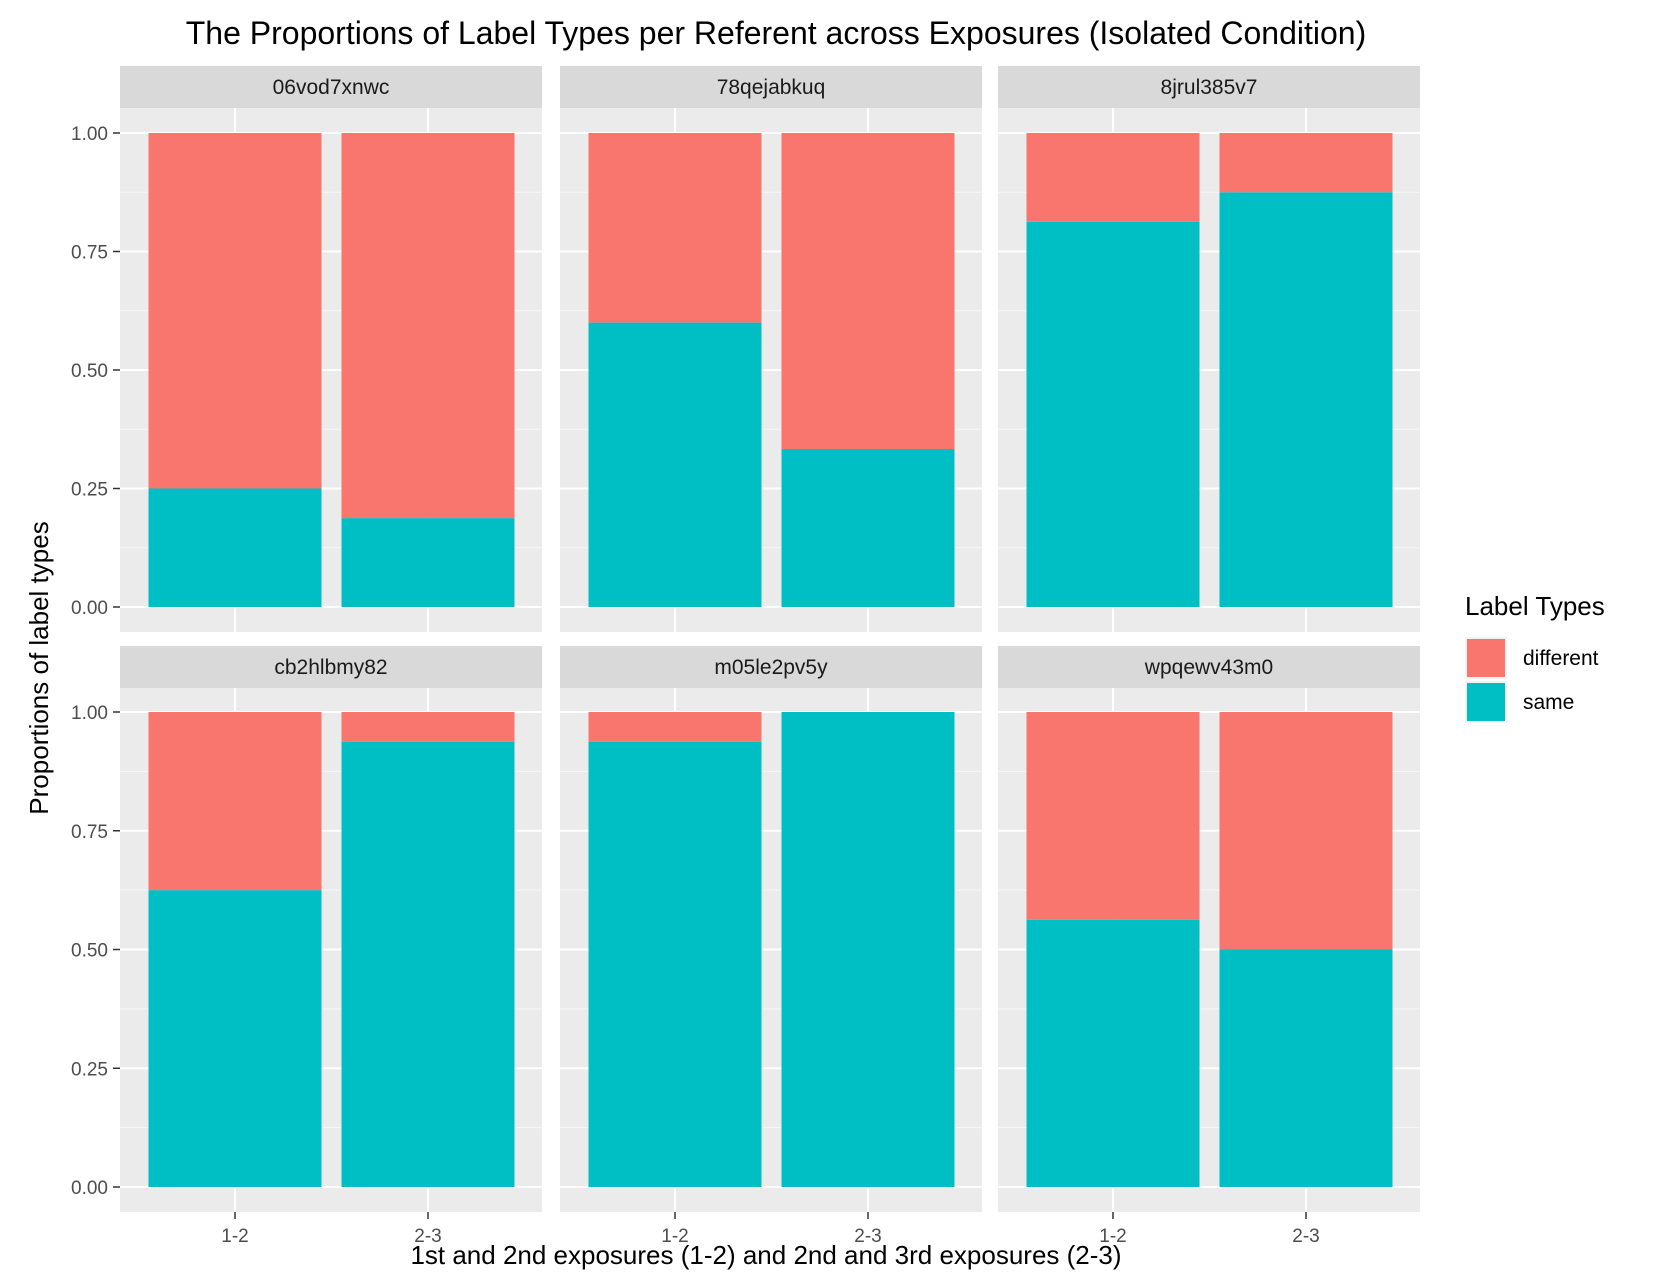  I want to click on legend: Label Types different same, so click(1535, 657).